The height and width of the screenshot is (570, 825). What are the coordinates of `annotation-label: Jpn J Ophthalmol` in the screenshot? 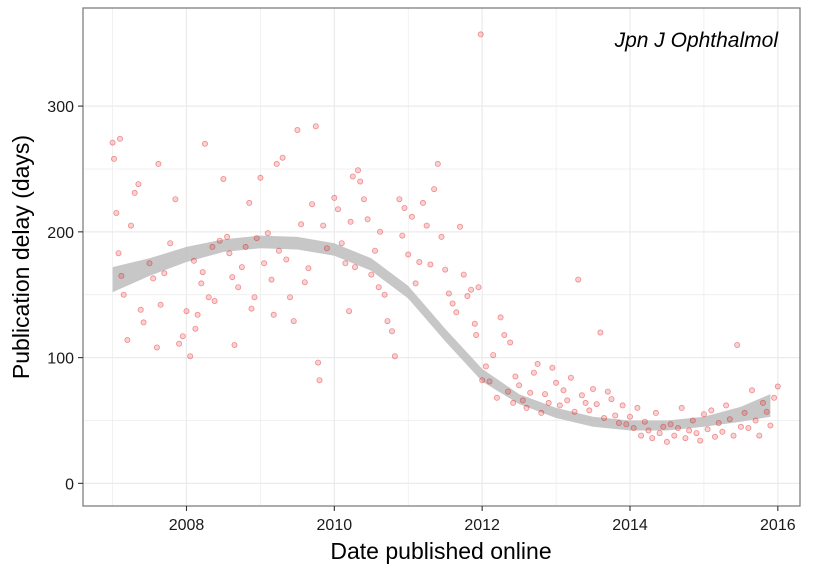 It's located at (697, 40).